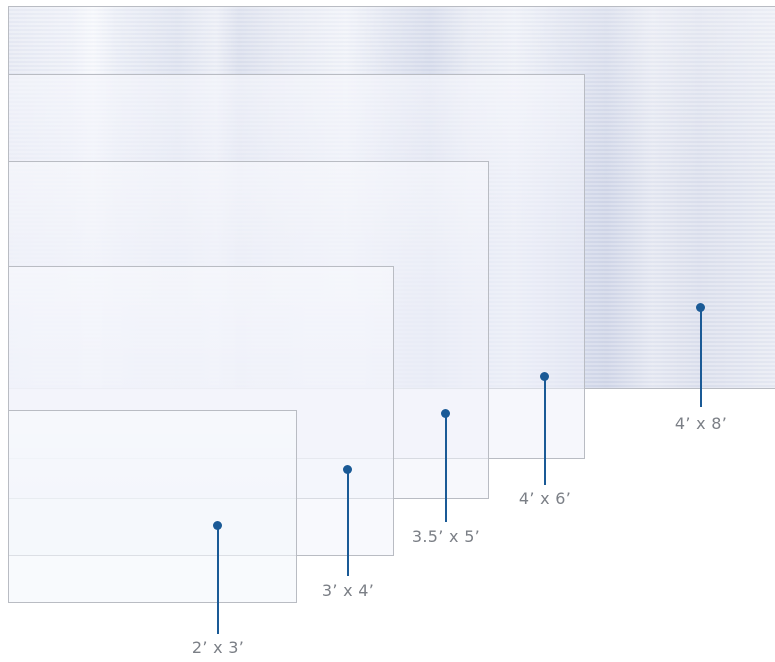 This screenshot has height=662, width=775. Describe the element at coordinates (545, 498) in the screenshot. I see `size-label-4x6: 4’ x 6’` at that location.